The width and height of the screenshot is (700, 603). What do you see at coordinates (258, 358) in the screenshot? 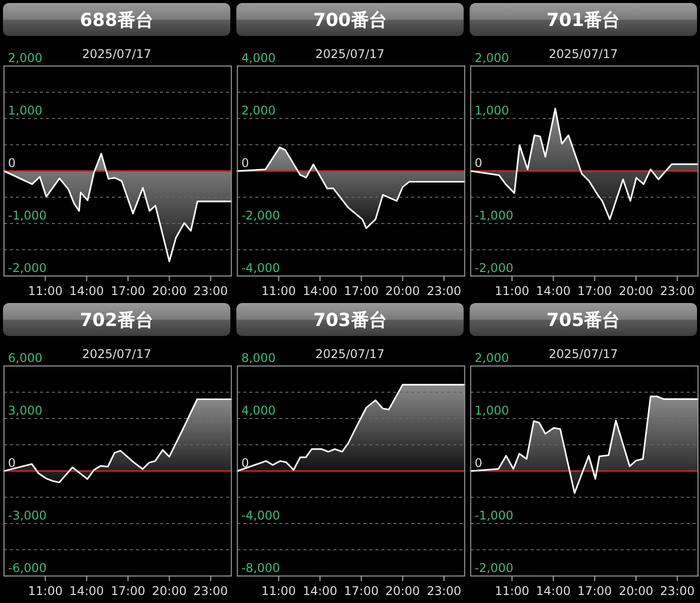
I see `y-tick-label: 8,000` at bounding box center [258, 358].